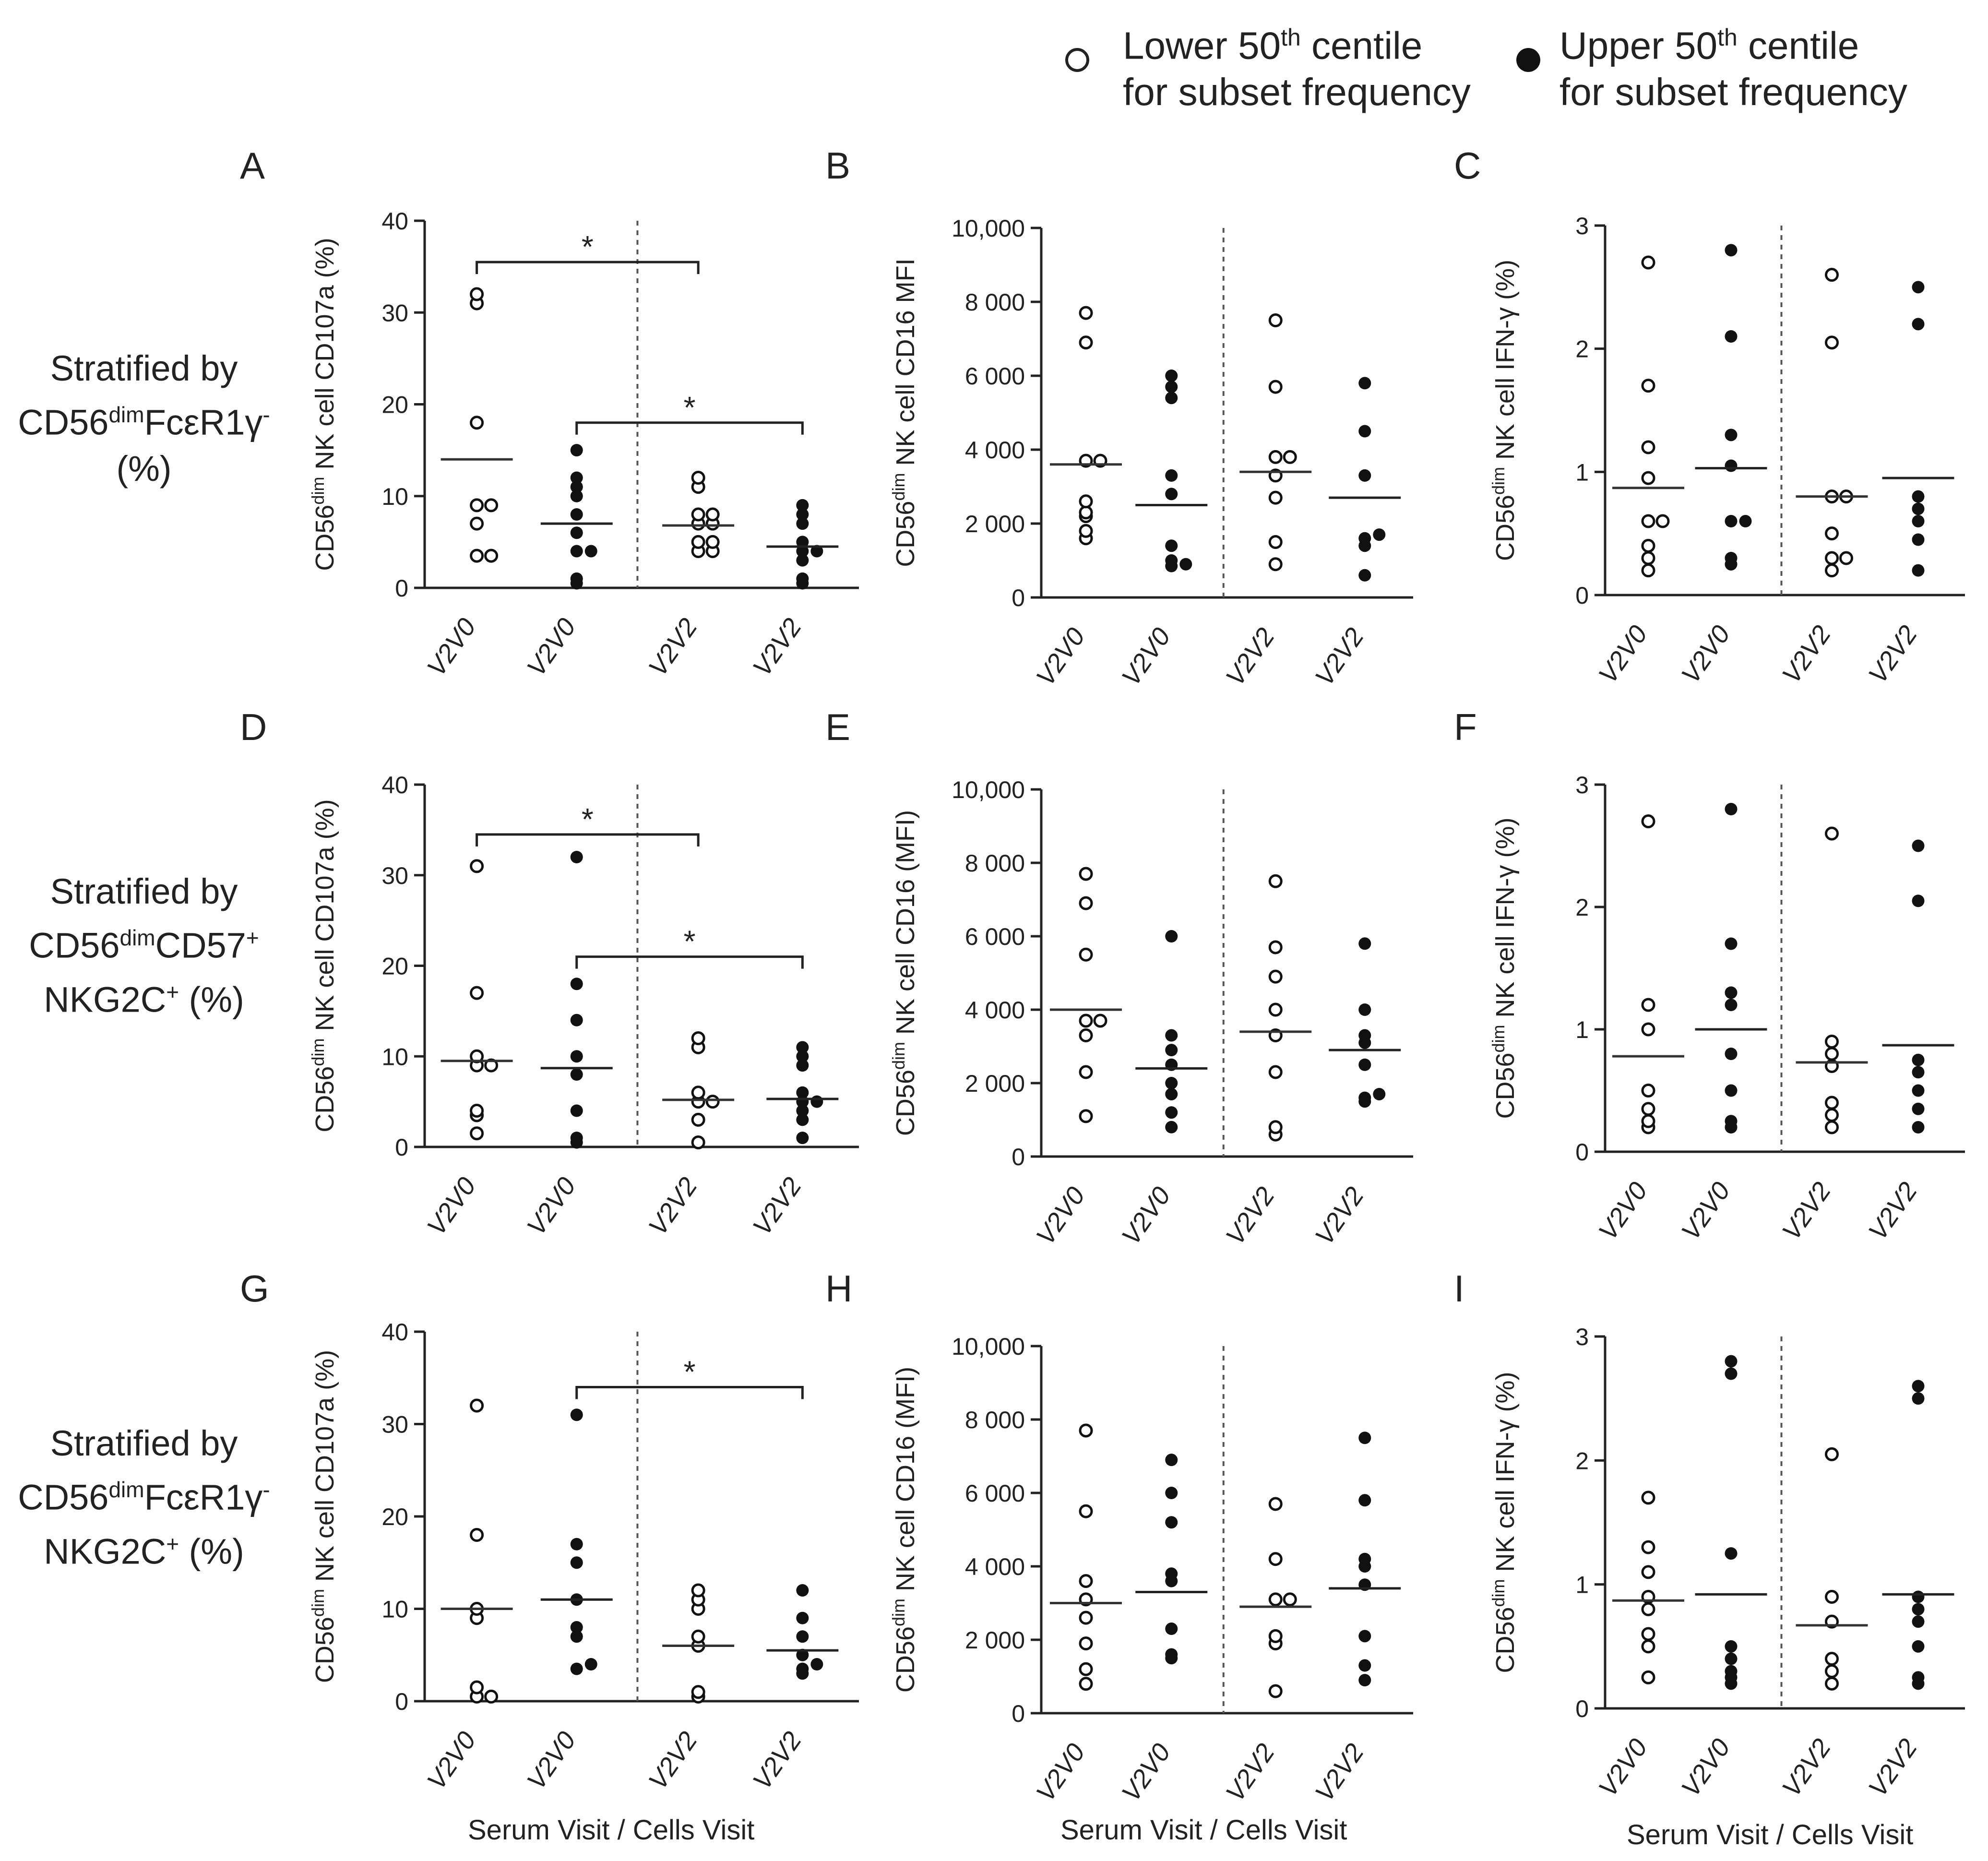 The width and height of the screenshot is (1988, 1861). What do you see at coordinates (395, 405) in the screenshot?
I see `y-tick-label: 20` at bounding box center [395, 405].